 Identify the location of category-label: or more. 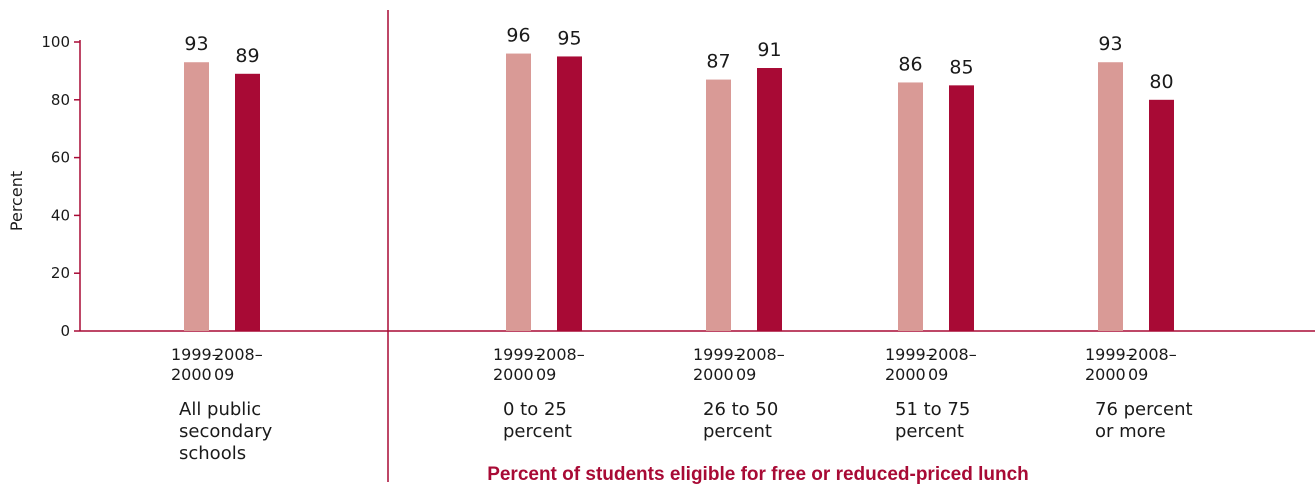
(1130, 431).